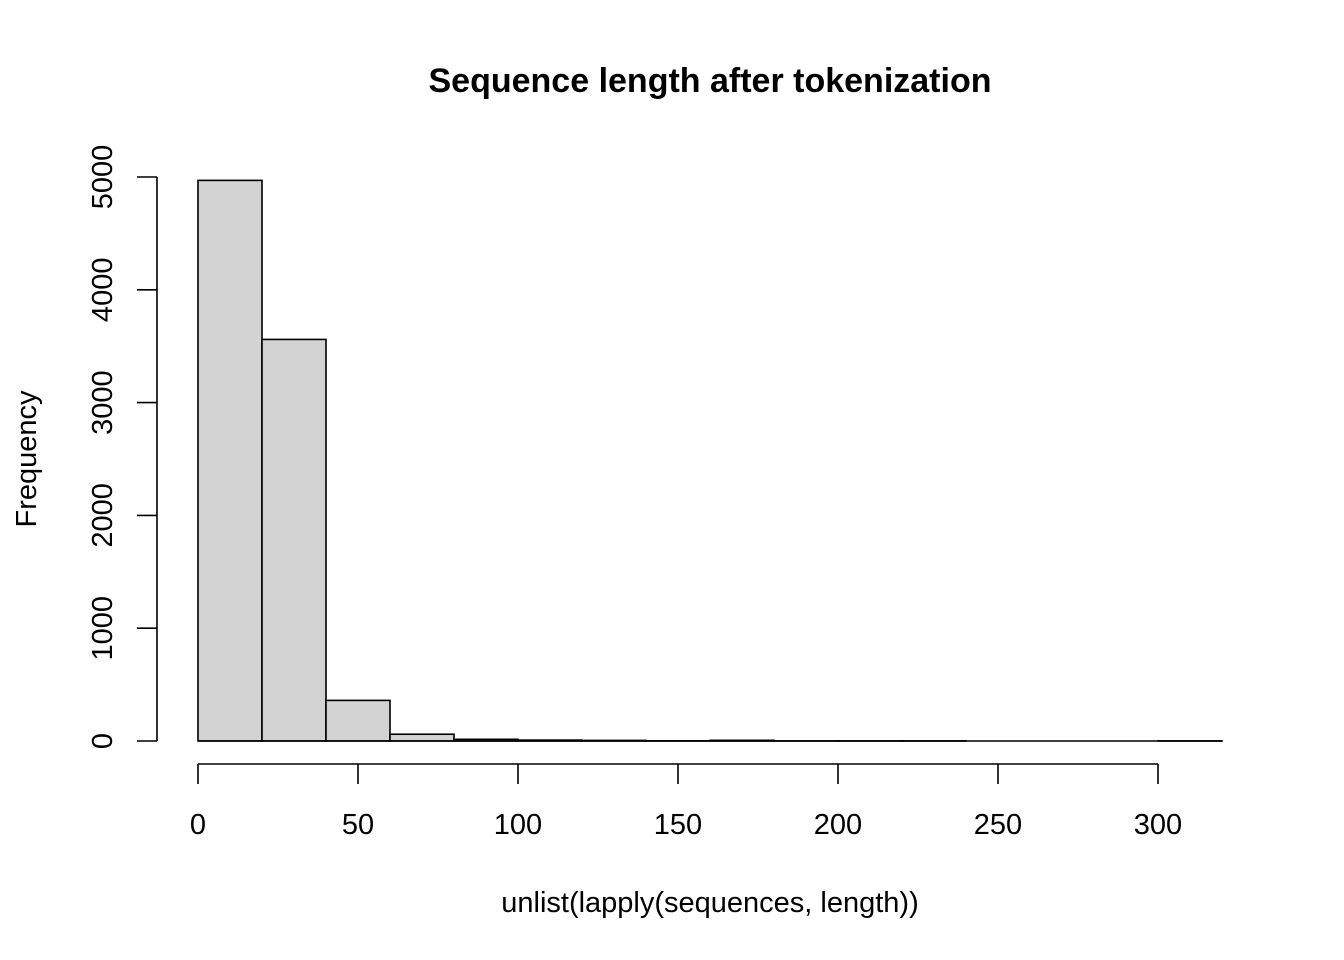 Image resolution: width=1344 pixels, height=960 pixels. What do you see at coordinates (103, 290) in the screenshot?
I see `y-tick-label: 4000` at bounding box center [103, 290].